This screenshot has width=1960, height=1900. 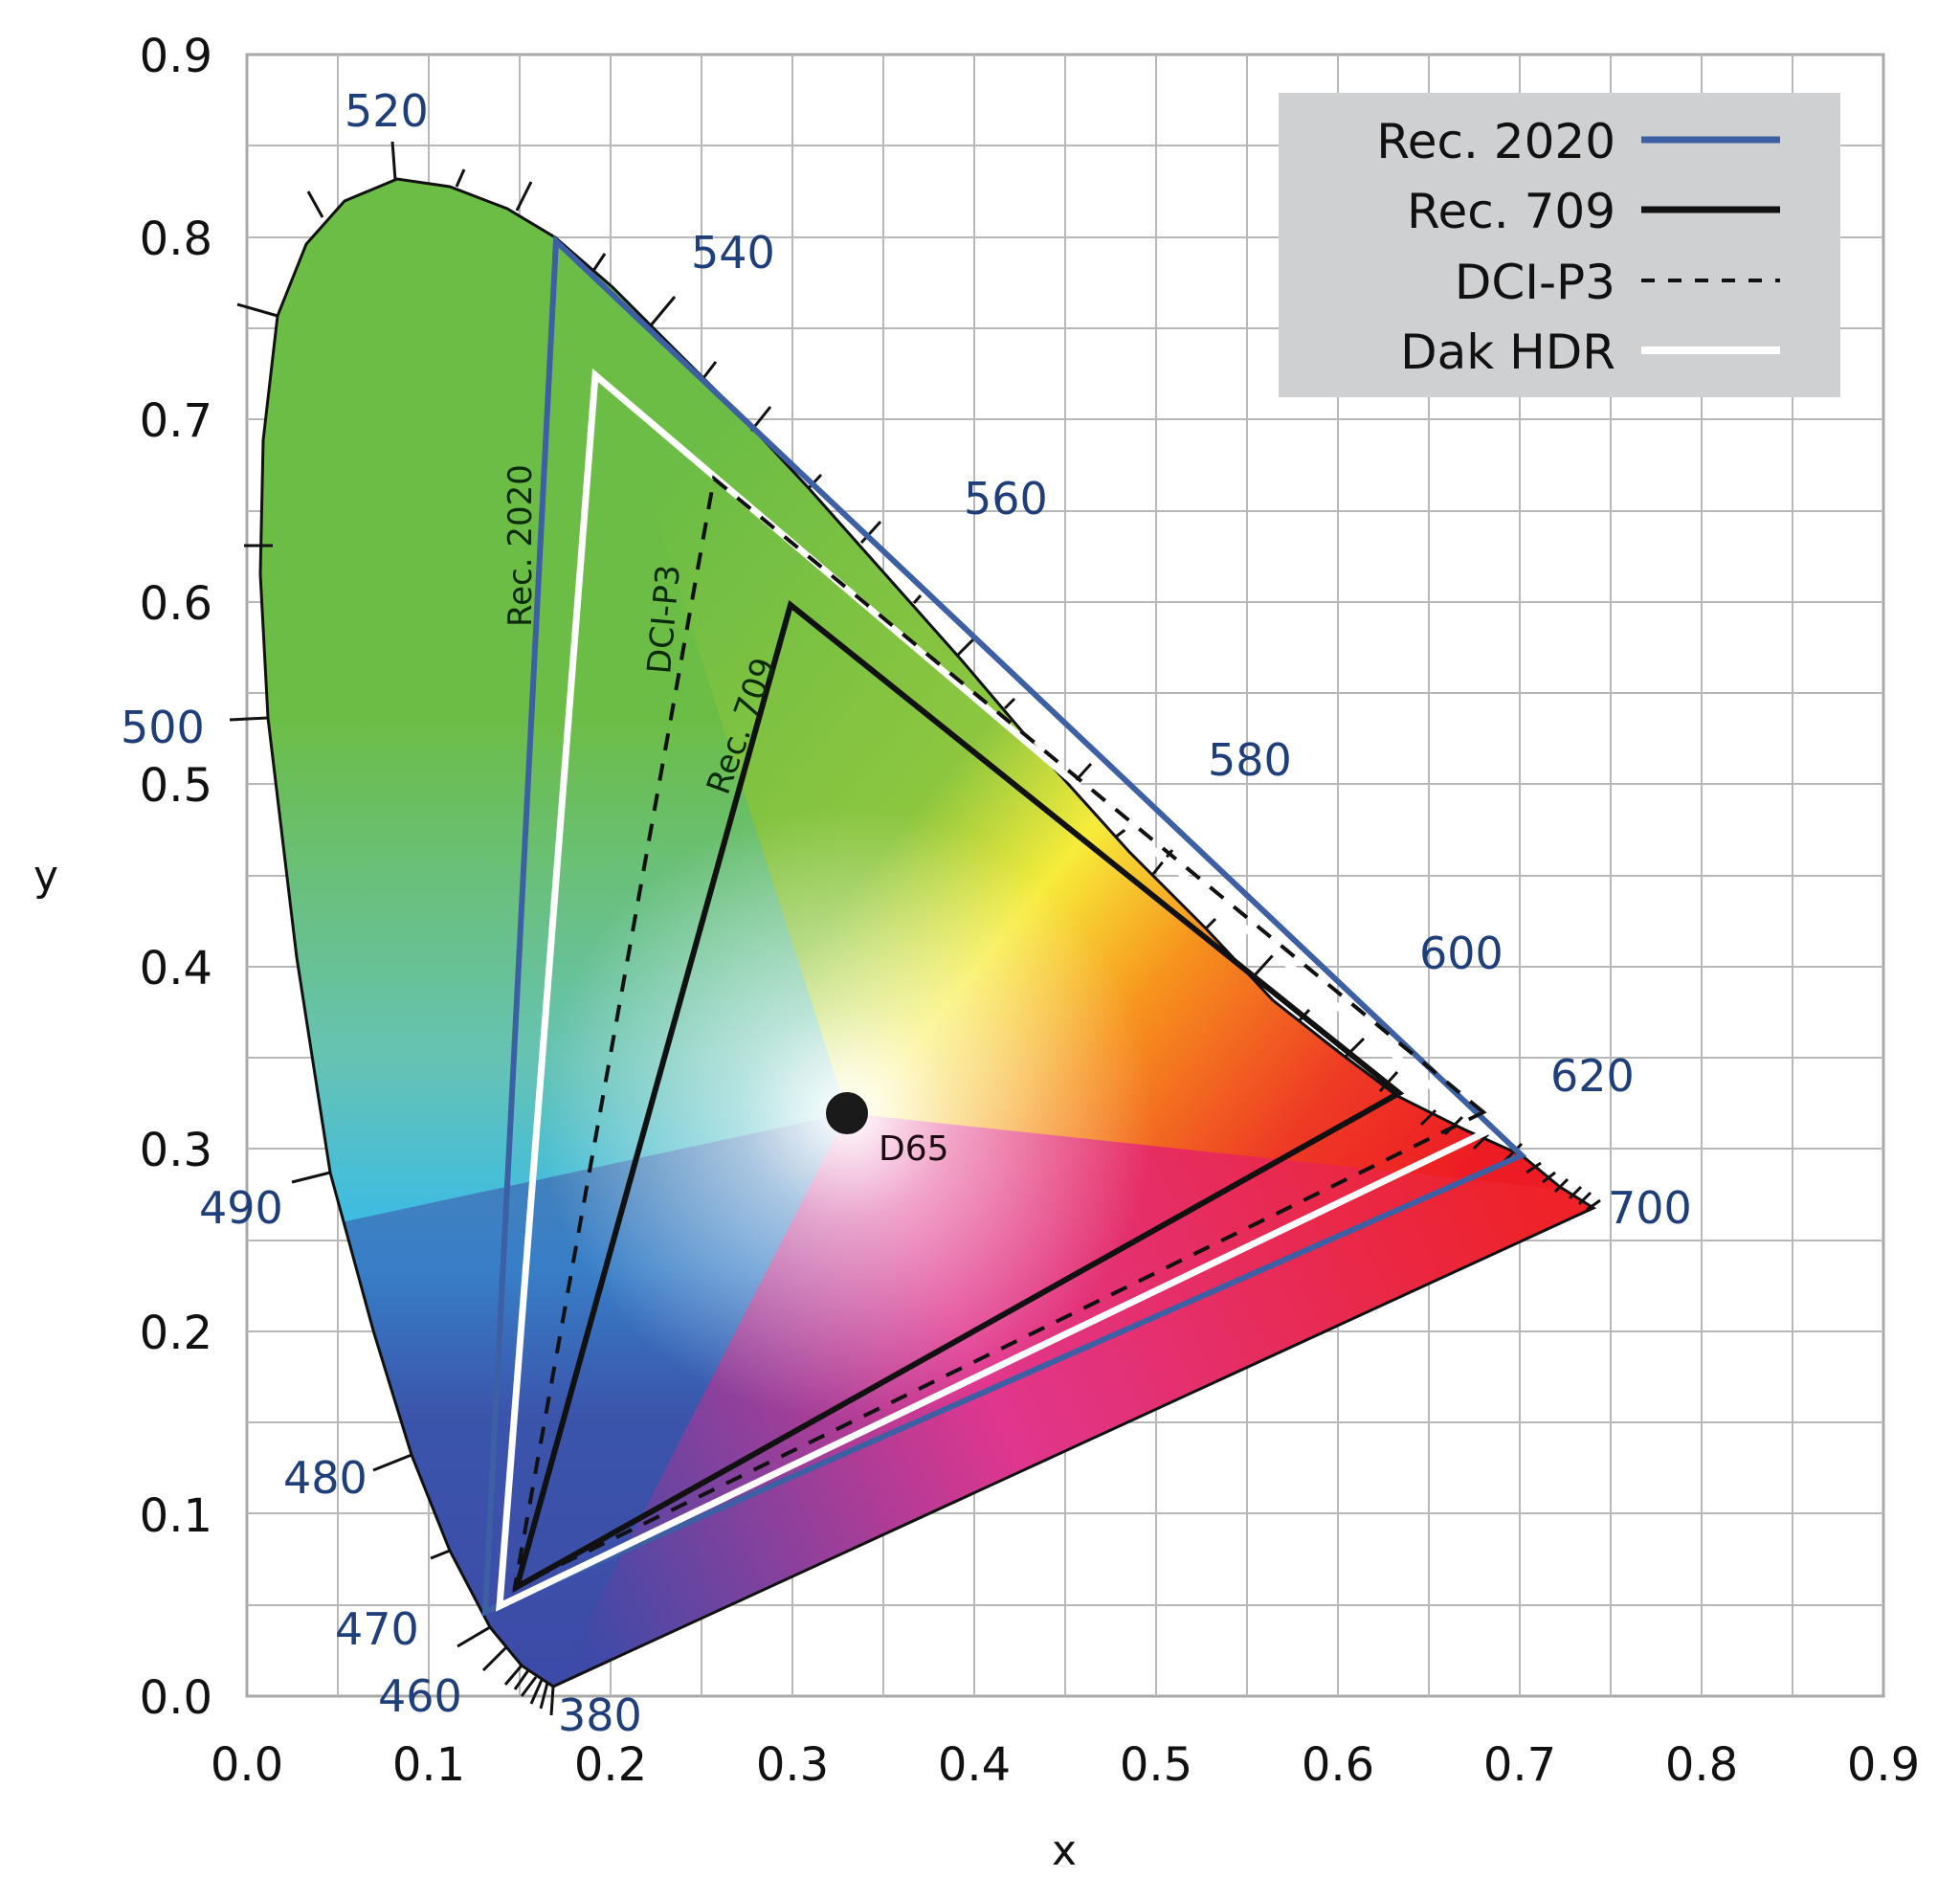 What do you see at coordinates (1495, 141) in the screenshot?
I see `svg-text: Rec. 2020` at bounding box center [1495, 141].